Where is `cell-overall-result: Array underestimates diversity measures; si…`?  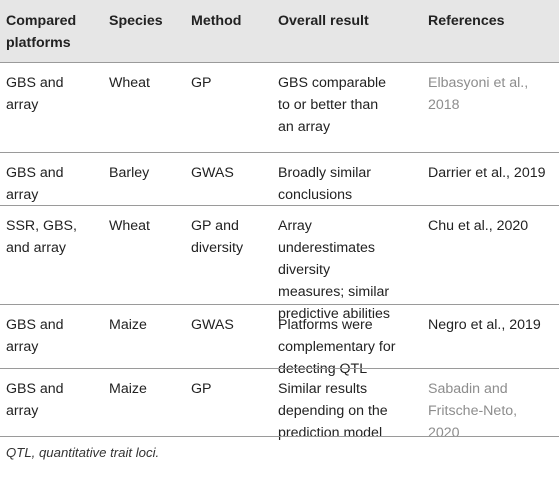
cell-overall-result: Array underestimates diversity measures; si… is located at coordinates (334, 270).